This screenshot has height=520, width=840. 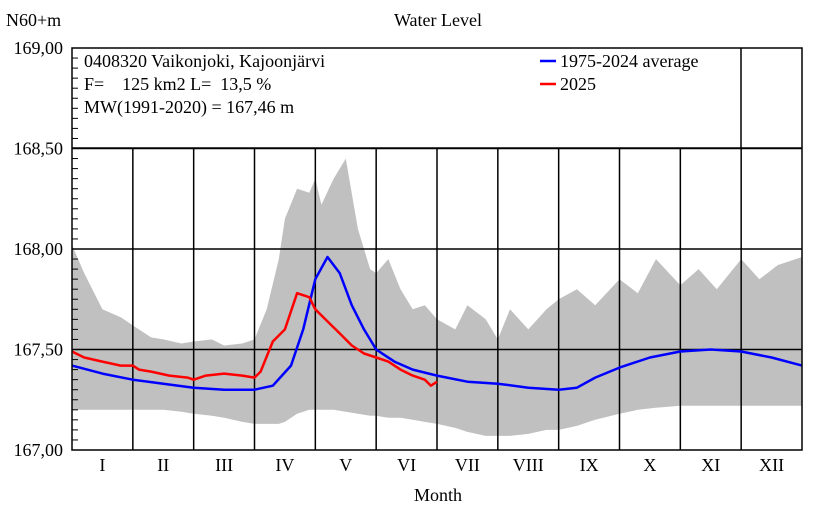 I want to click on month-label: IV, so click(x=284, y=465).